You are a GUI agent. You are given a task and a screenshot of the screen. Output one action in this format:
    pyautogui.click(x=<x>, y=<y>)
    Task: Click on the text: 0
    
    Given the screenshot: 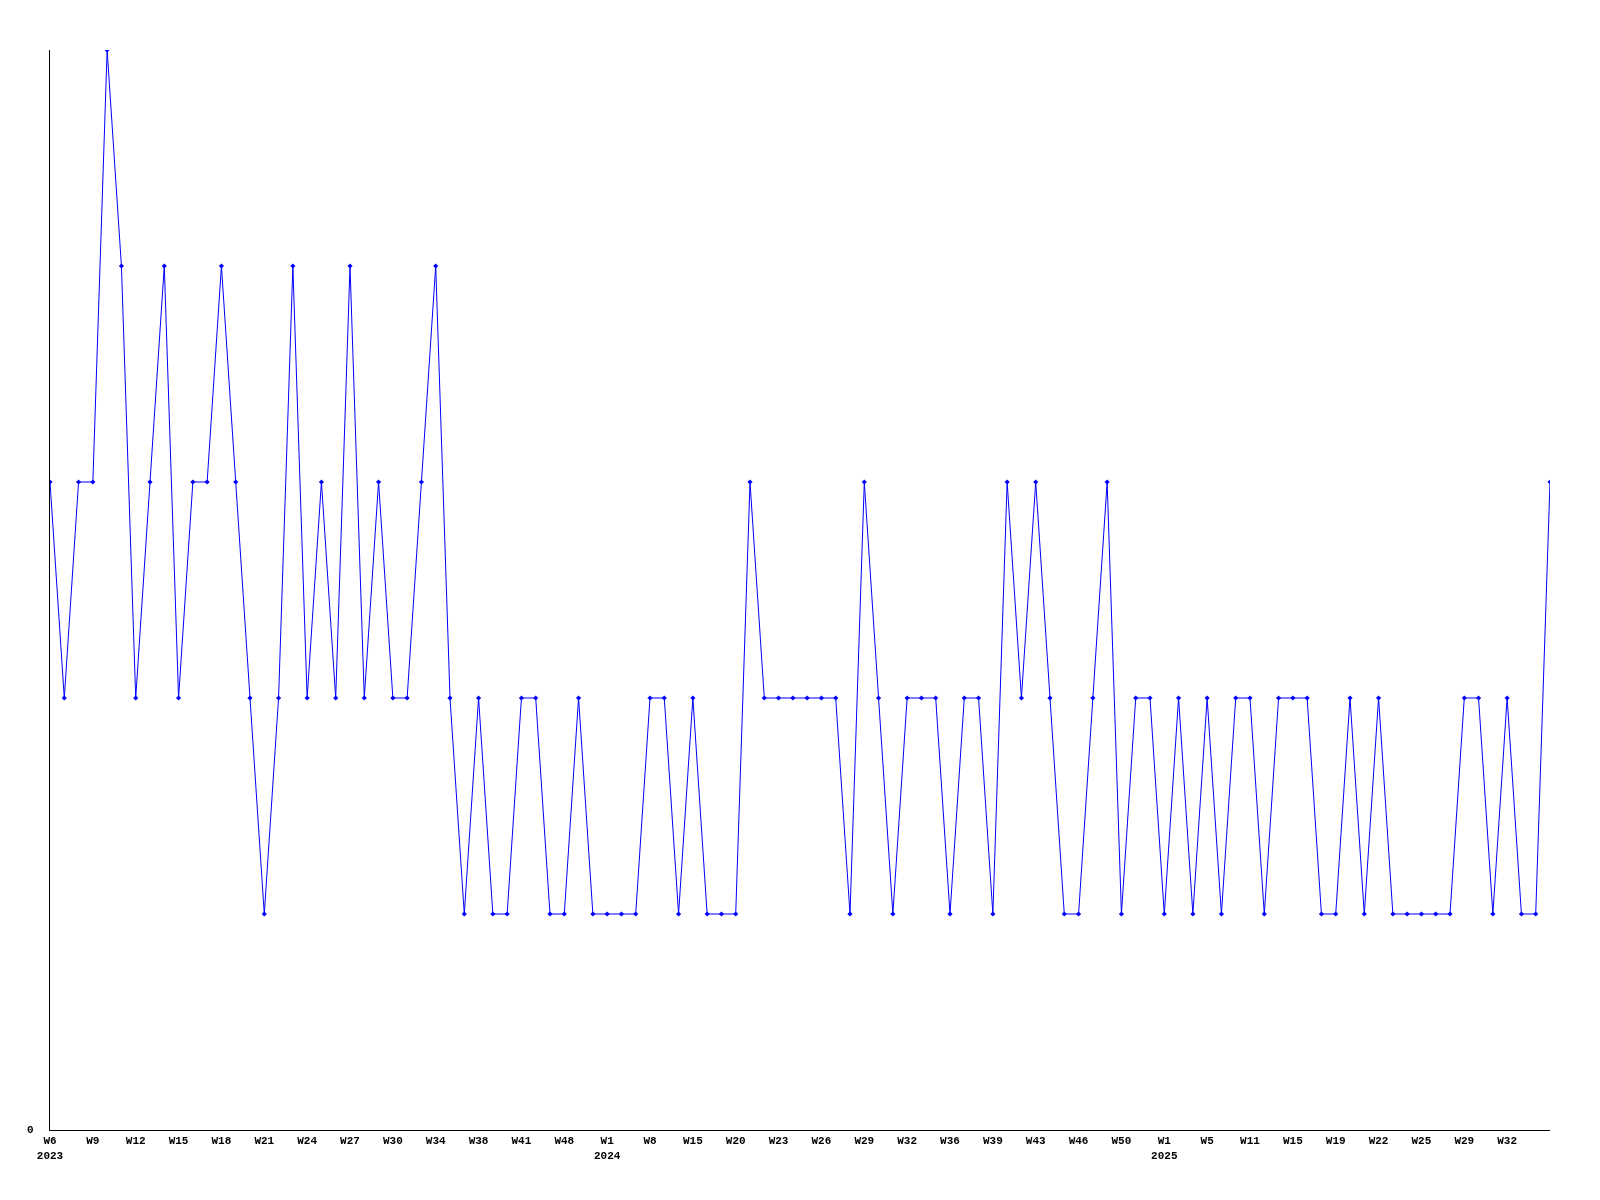 What is the action you would take?
    pyautogui.click(x=30, y=1130)
    